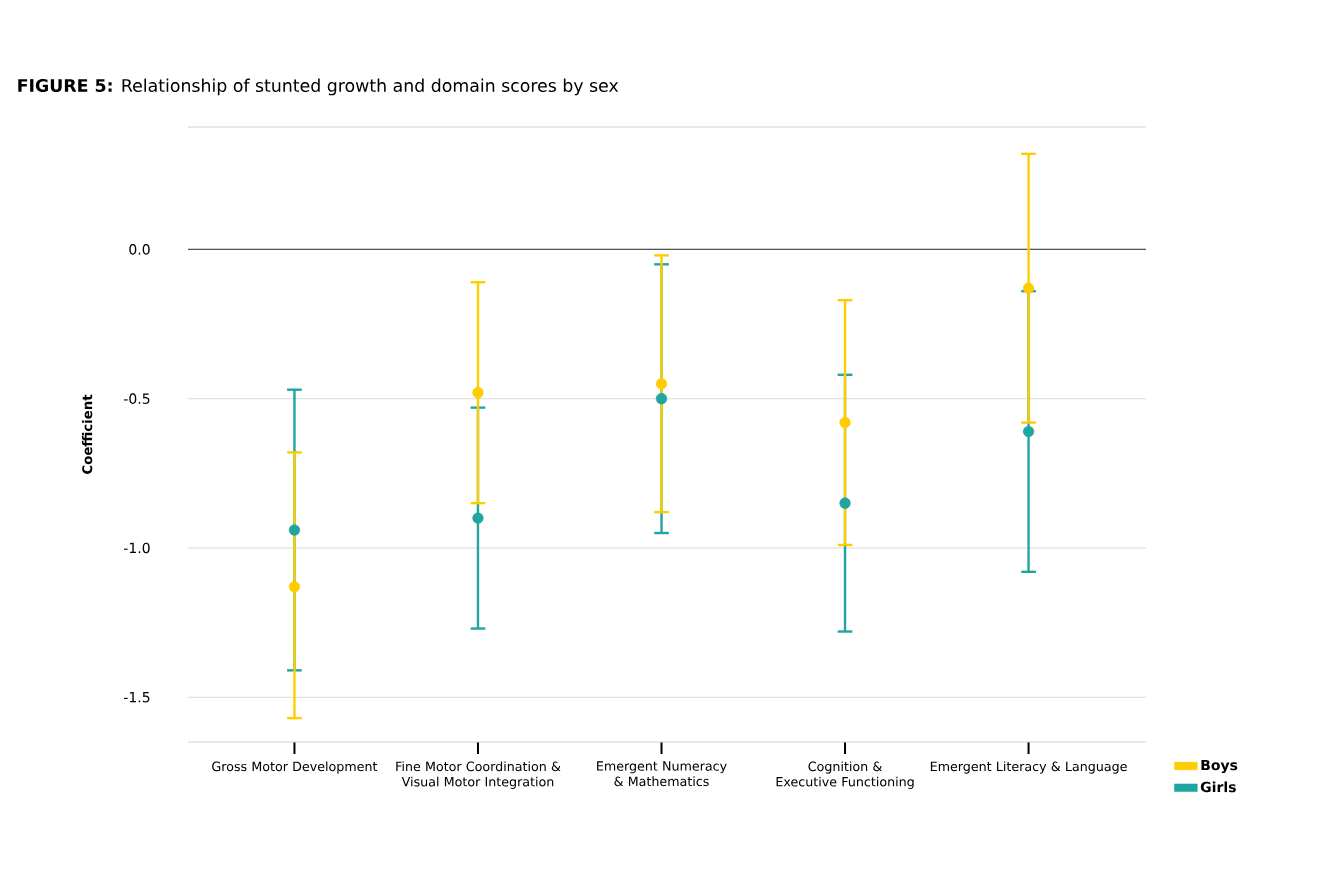 The height and width of the screenshot is (874, 1323). What do you see at coordinates (295, 767) in the screenshot?
I see `x-tick-label: Gross Motor Development` at bounding box center [295, 767].